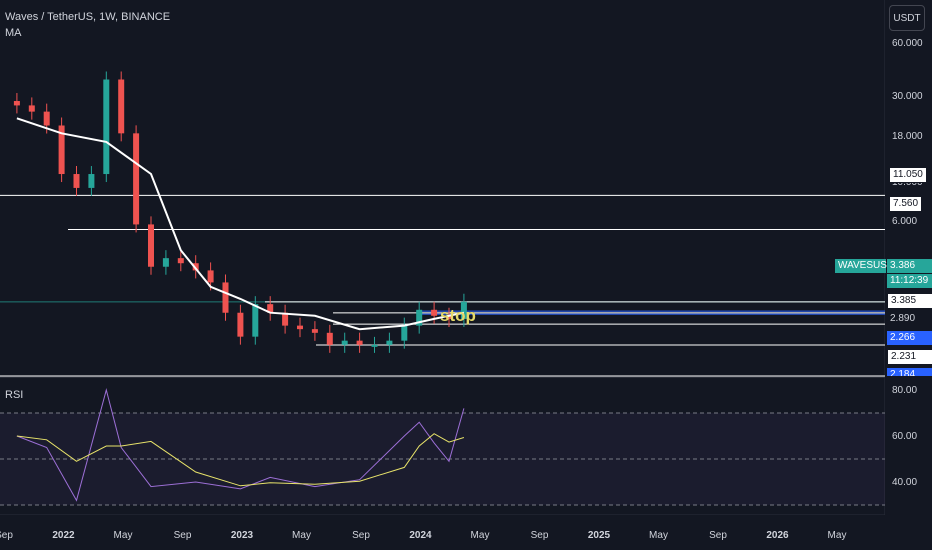 This screenshot has width=932, height=550. What do you see at coordinates (909, 266) in the screenshot?
I see `last-price-tag: 3.386` at bounding box center [909, 266].